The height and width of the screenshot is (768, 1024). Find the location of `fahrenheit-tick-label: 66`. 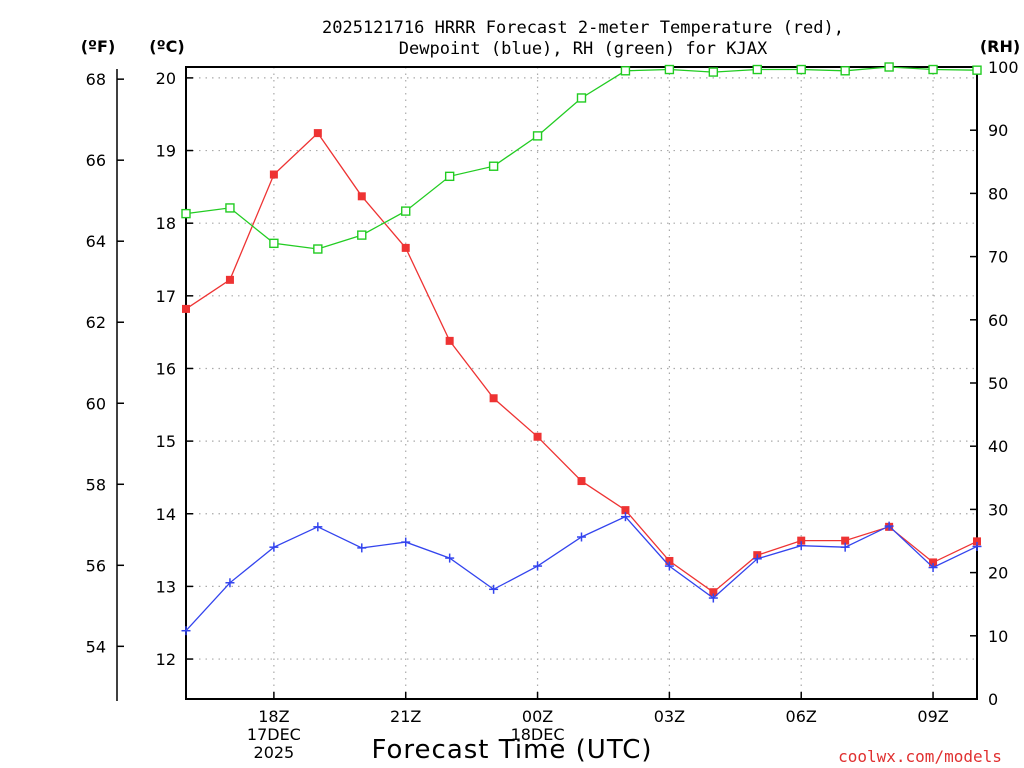

fahrenheit-tick-label: 66 is located at coordinates (96, 160).